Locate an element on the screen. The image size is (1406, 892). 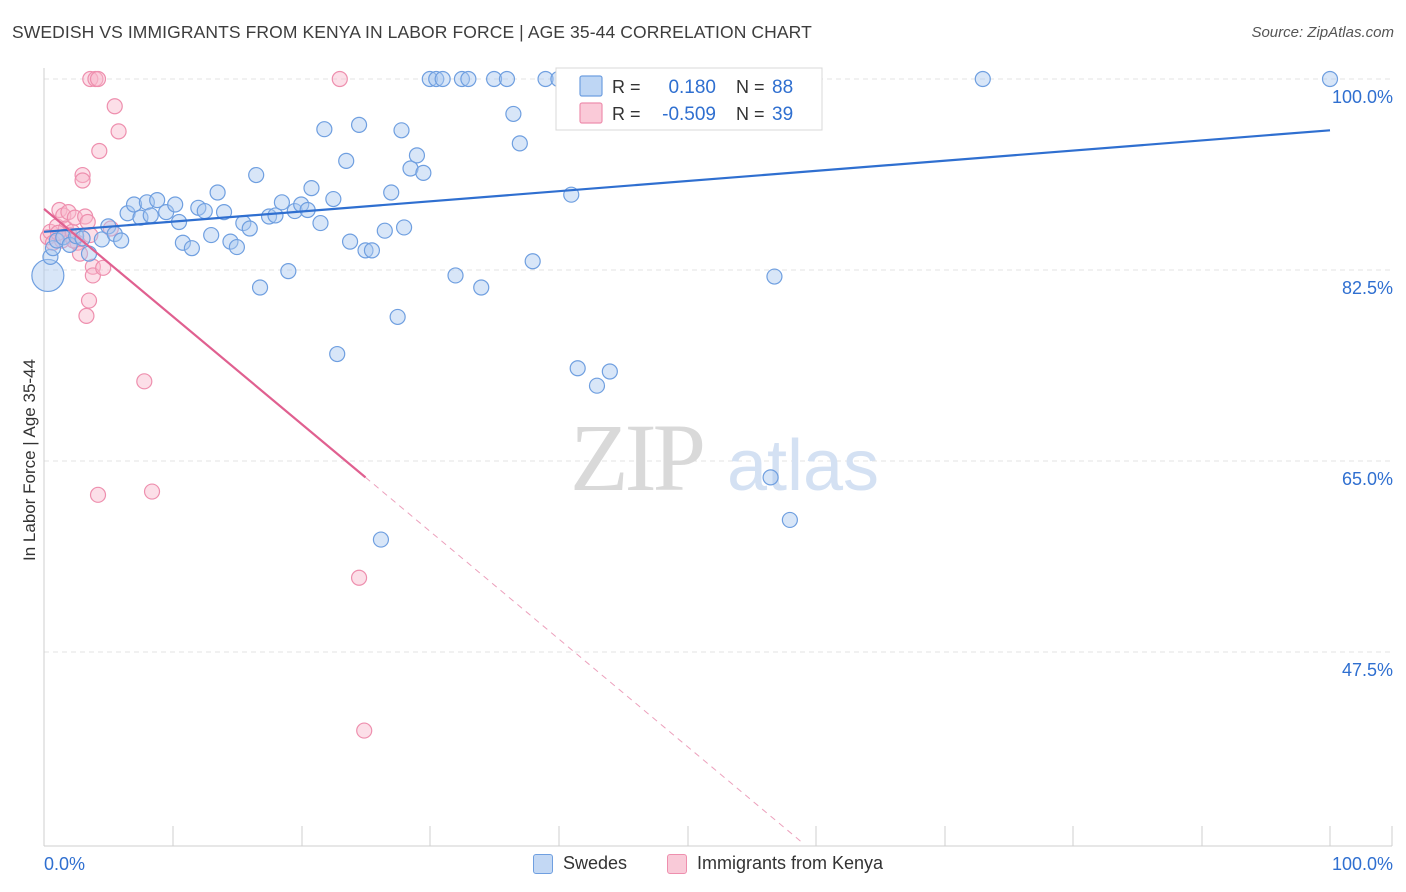
bottom-legend: Swedes Immigrants from Kenya is located at coordinates (703, 865).